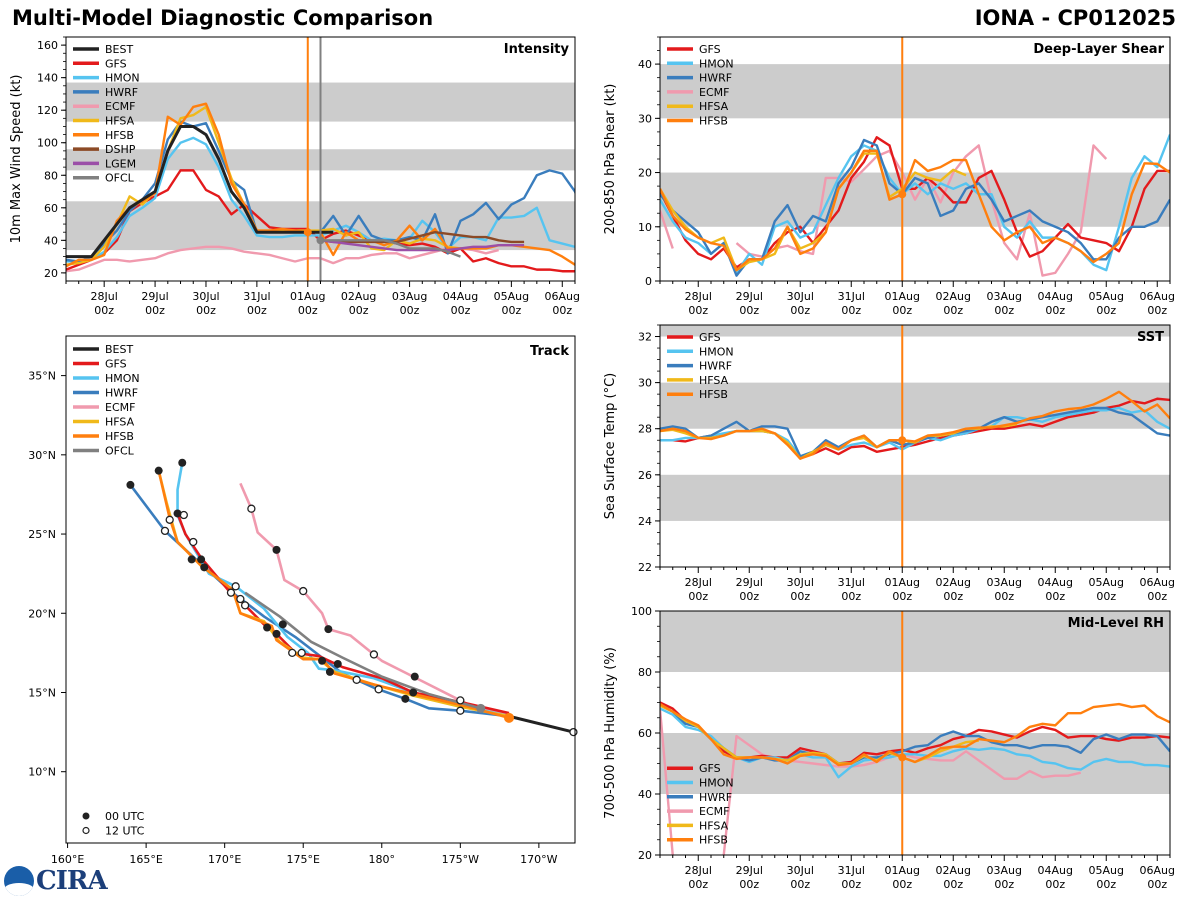 This screenshot has width=1200, height=900. I want to click on y-tick-label: 0, so click(648, 281).